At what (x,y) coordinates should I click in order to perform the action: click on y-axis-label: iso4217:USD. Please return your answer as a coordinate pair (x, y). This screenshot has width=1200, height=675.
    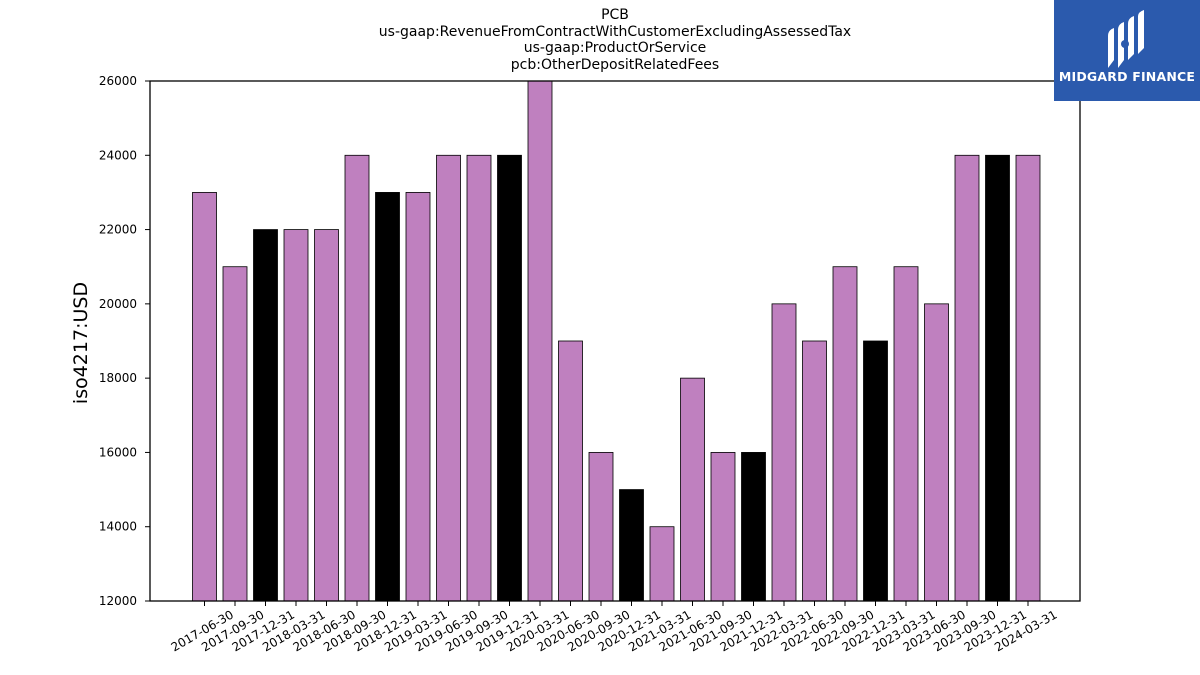
    Looking at the image, I should click on (81, 343).